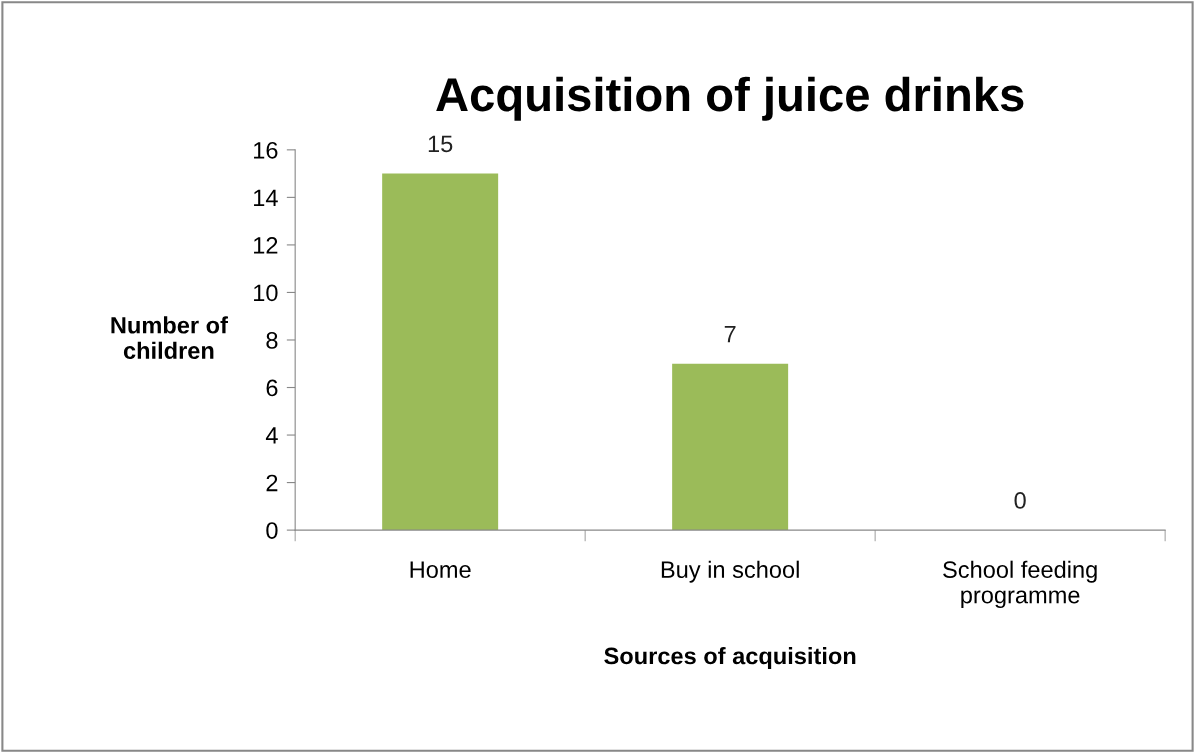 The height and width of the screenshot is (753, 1195). What do you see at coordinates (1020, 500) in the screenshot?
I see `data-label: 0` at bounding box center [1020, 500].